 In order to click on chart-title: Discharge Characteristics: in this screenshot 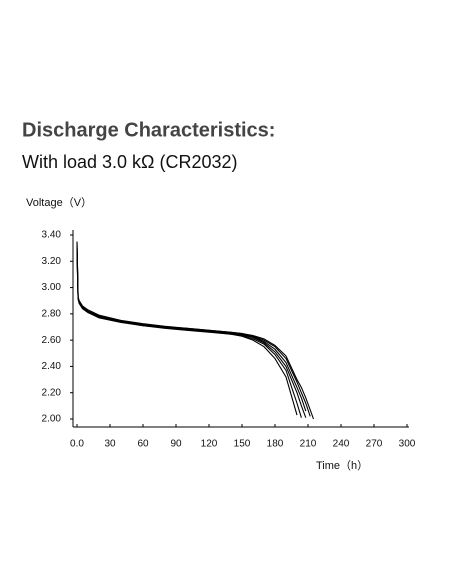, I will do `click(148, 130)`.